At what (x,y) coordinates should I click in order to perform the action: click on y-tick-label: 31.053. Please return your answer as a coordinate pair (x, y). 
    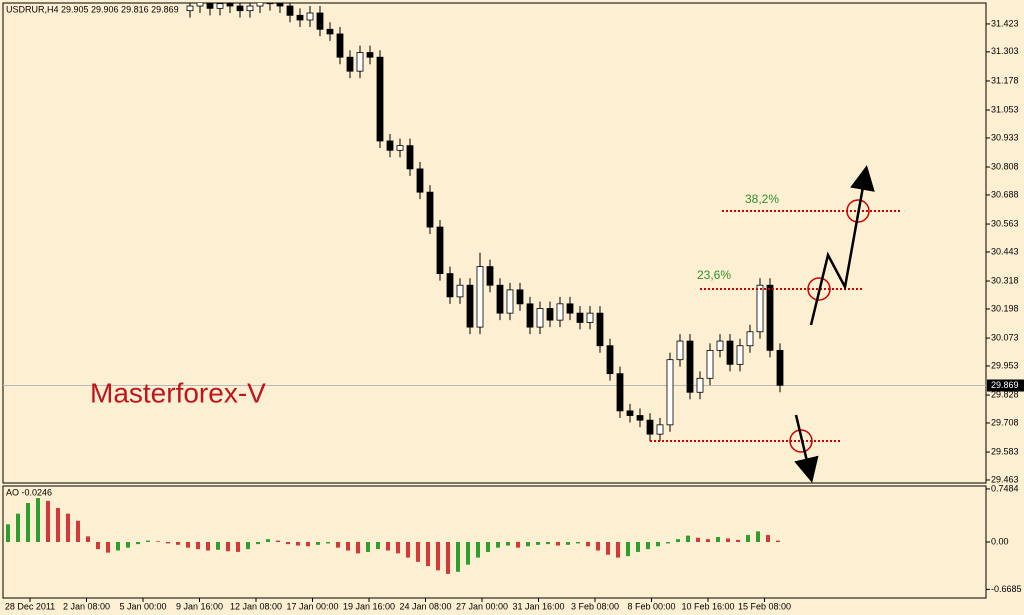
    Looking at the image, I should click on (1005, 109).